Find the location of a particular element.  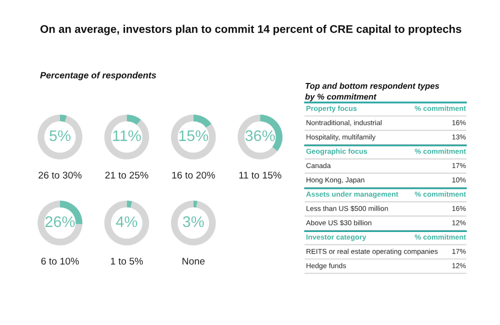

chart-subtitle: Percentage of respondents is located at coordinates (98, 76).